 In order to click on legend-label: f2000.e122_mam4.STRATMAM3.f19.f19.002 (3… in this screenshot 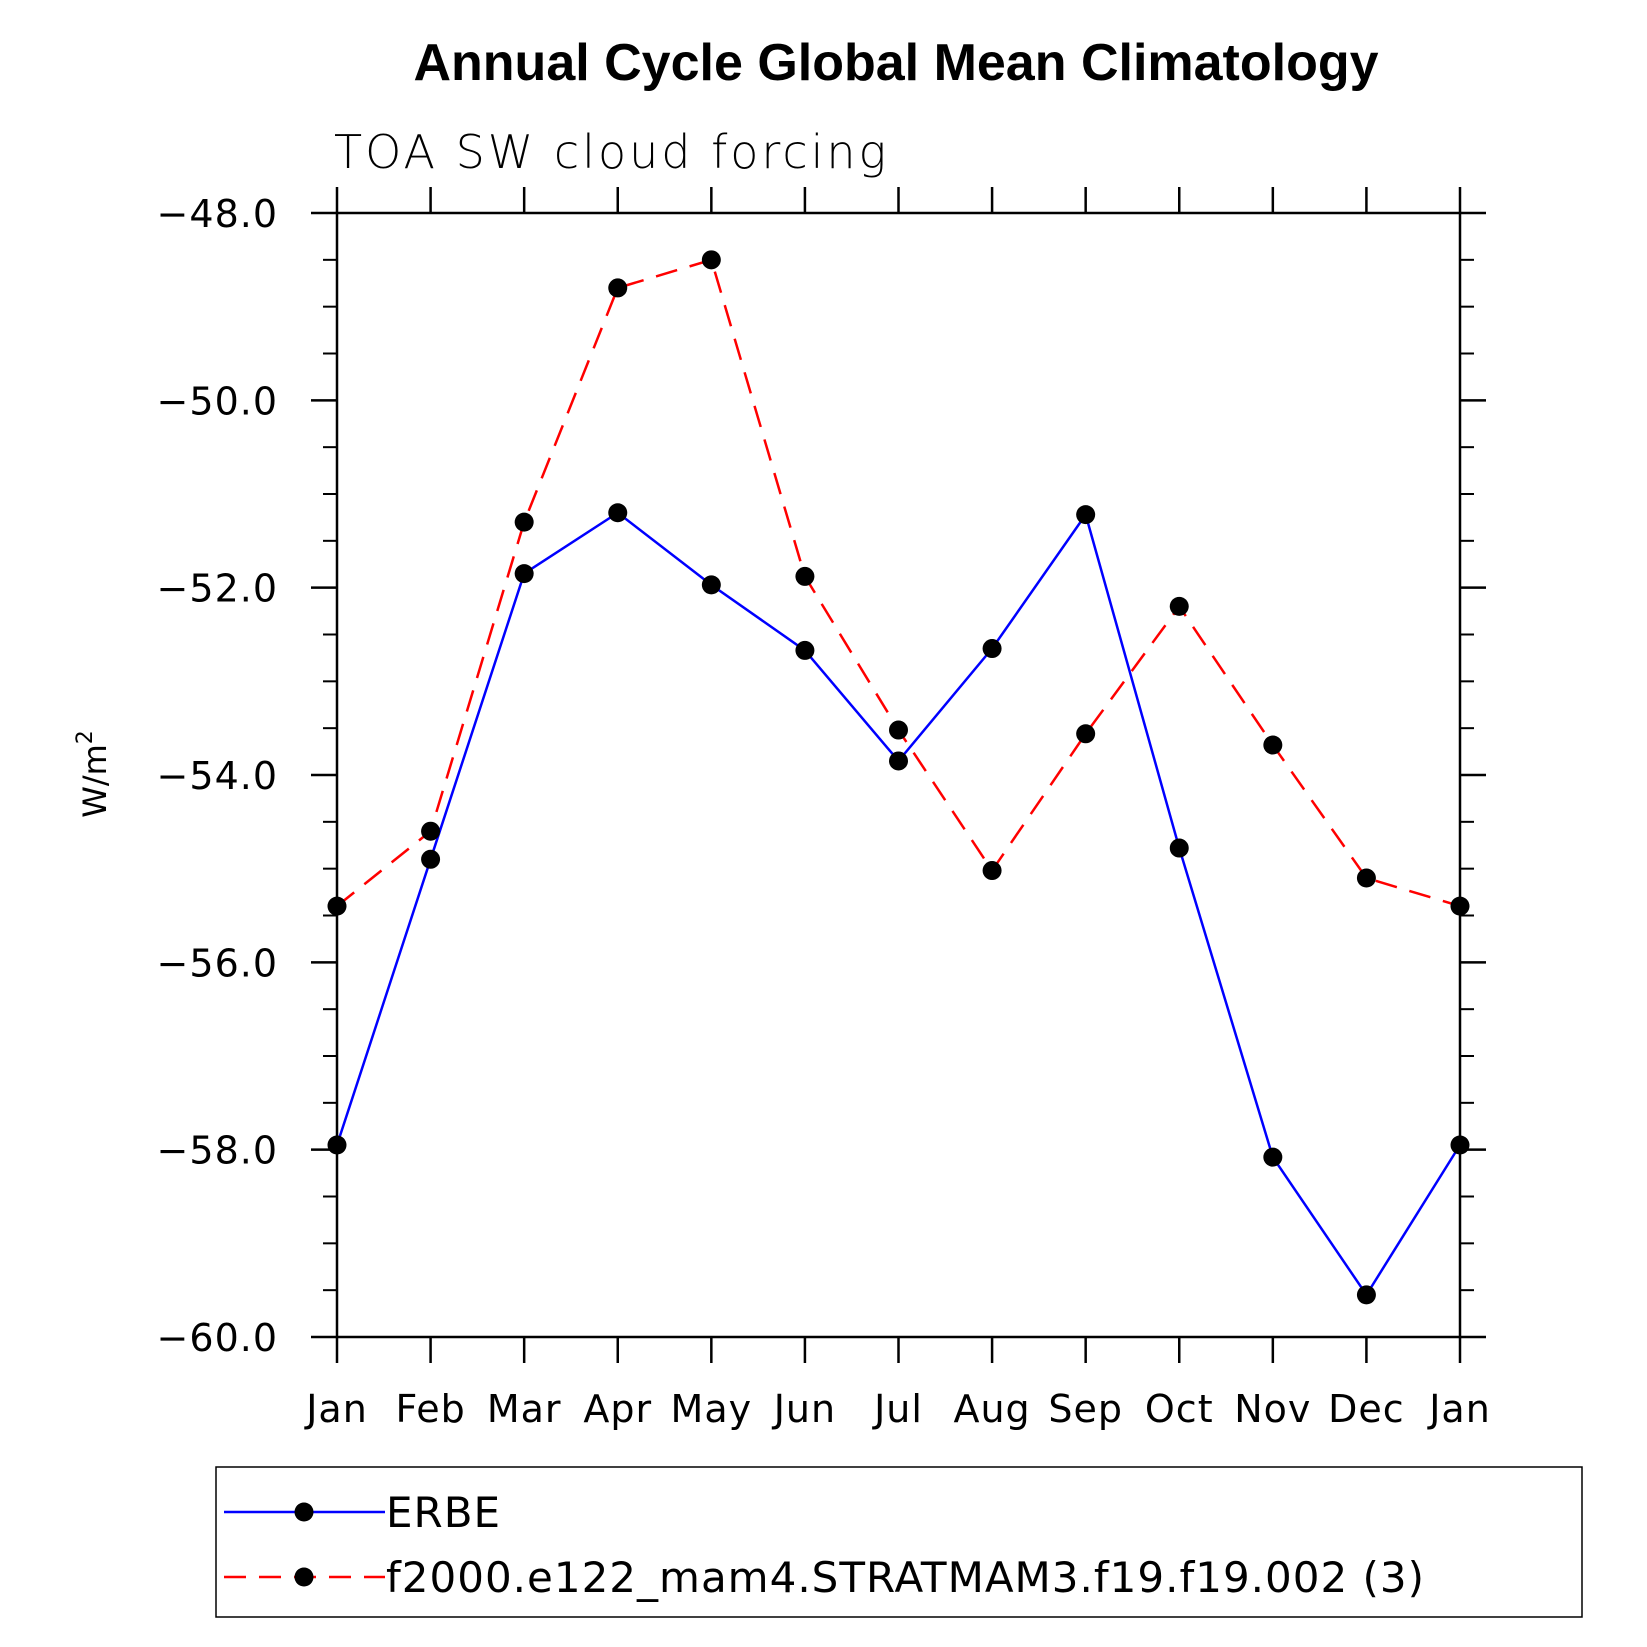, I will do `click(905, 1577)`.